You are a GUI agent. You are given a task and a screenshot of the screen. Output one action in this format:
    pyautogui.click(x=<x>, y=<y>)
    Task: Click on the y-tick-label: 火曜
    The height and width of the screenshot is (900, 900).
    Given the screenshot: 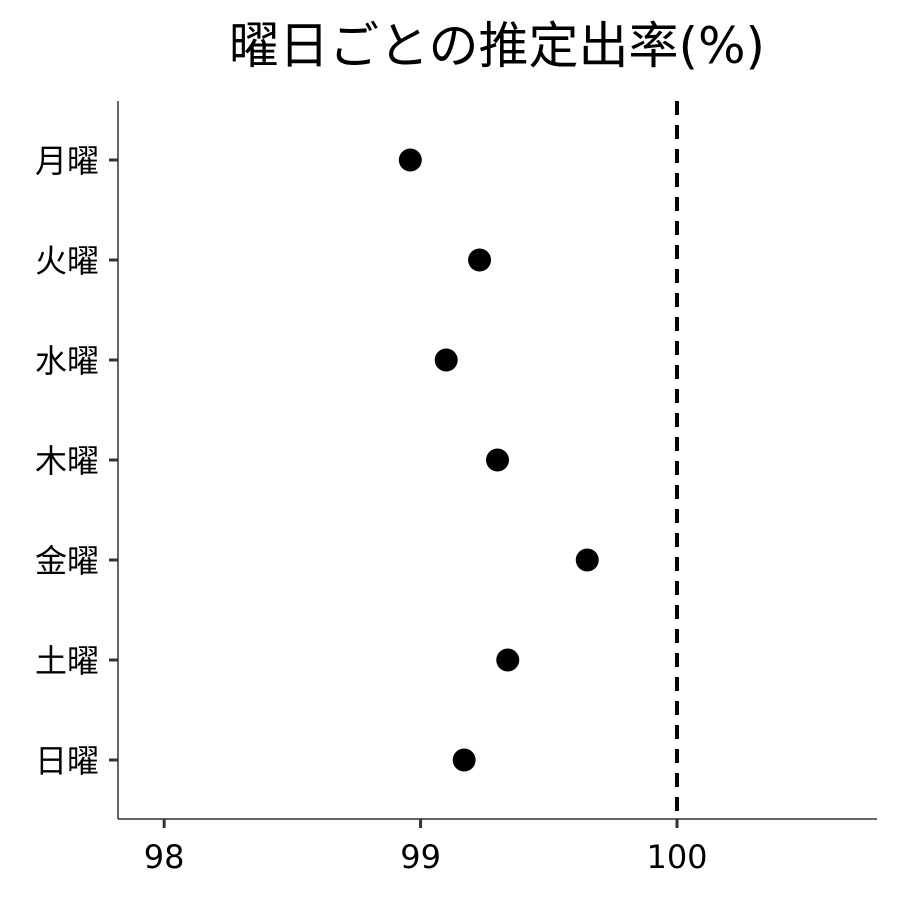 What is the action you would take?
    pyautogui.click(x=67, y=261)
    